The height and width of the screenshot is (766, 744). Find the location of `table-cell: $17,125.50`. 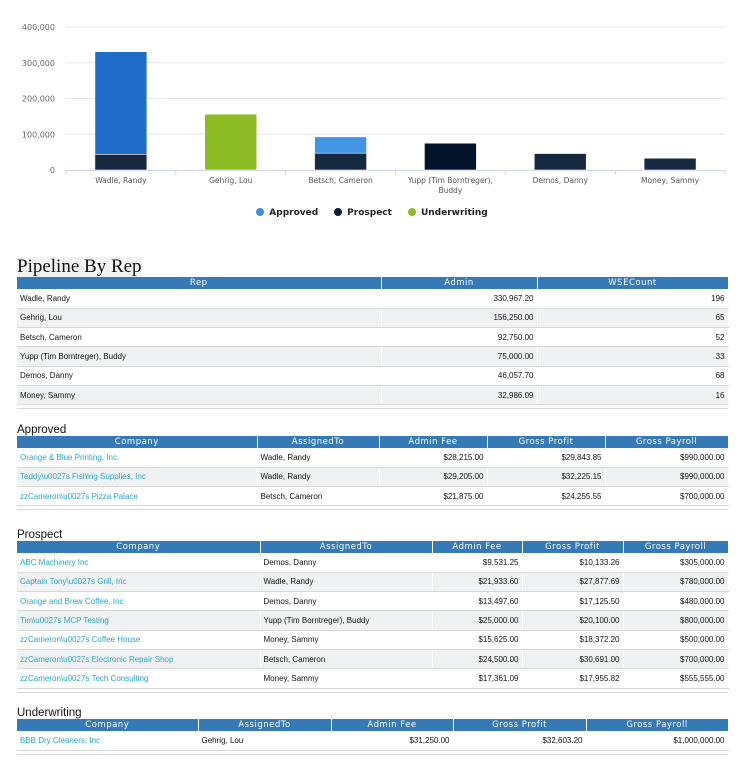

table-cell: $17,125.50 is located at coordinates (573, 601).